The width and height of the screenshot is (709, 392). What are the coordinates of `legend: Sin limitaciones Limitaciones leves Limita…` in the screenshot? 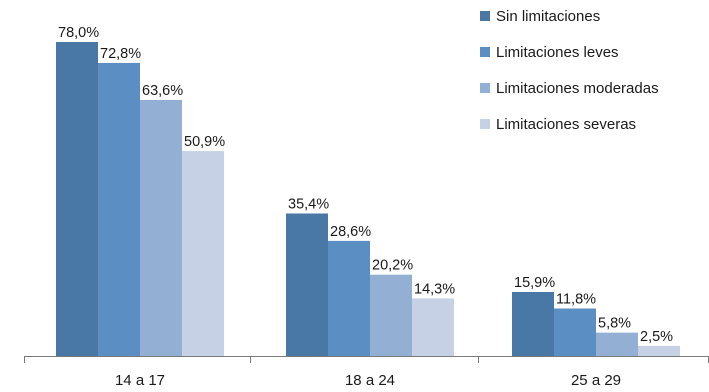 It's located at (569, 70).